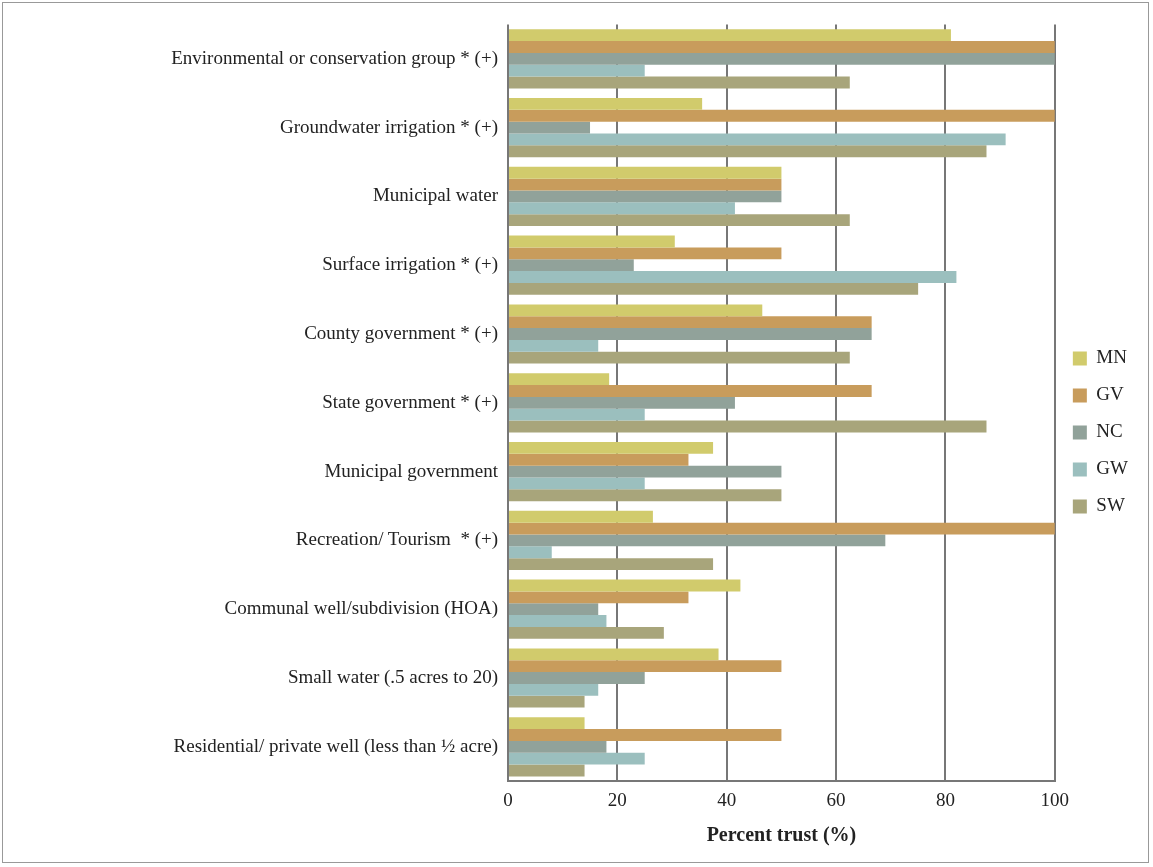 The width and height of the screenshot is (1153, 867). Describe the element at coordinates (1110, 394) in the screenshot. I see `legend-label: GV` at that location.